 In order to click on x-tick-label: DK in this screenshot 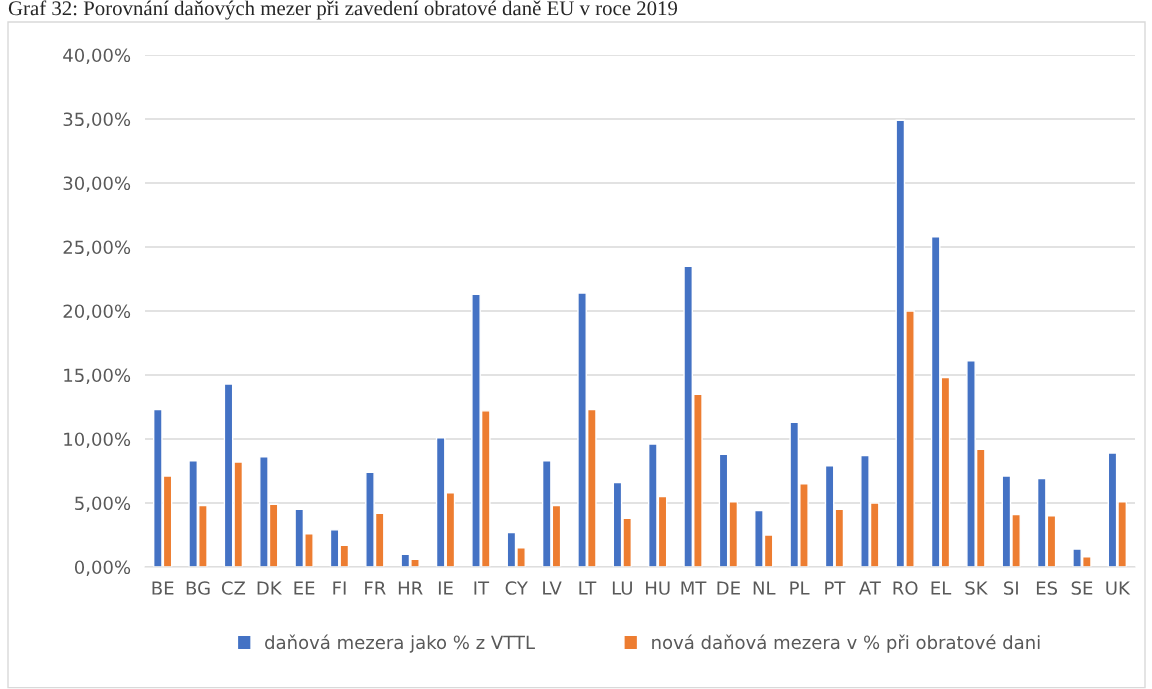, I will do `click(269, 588)`.